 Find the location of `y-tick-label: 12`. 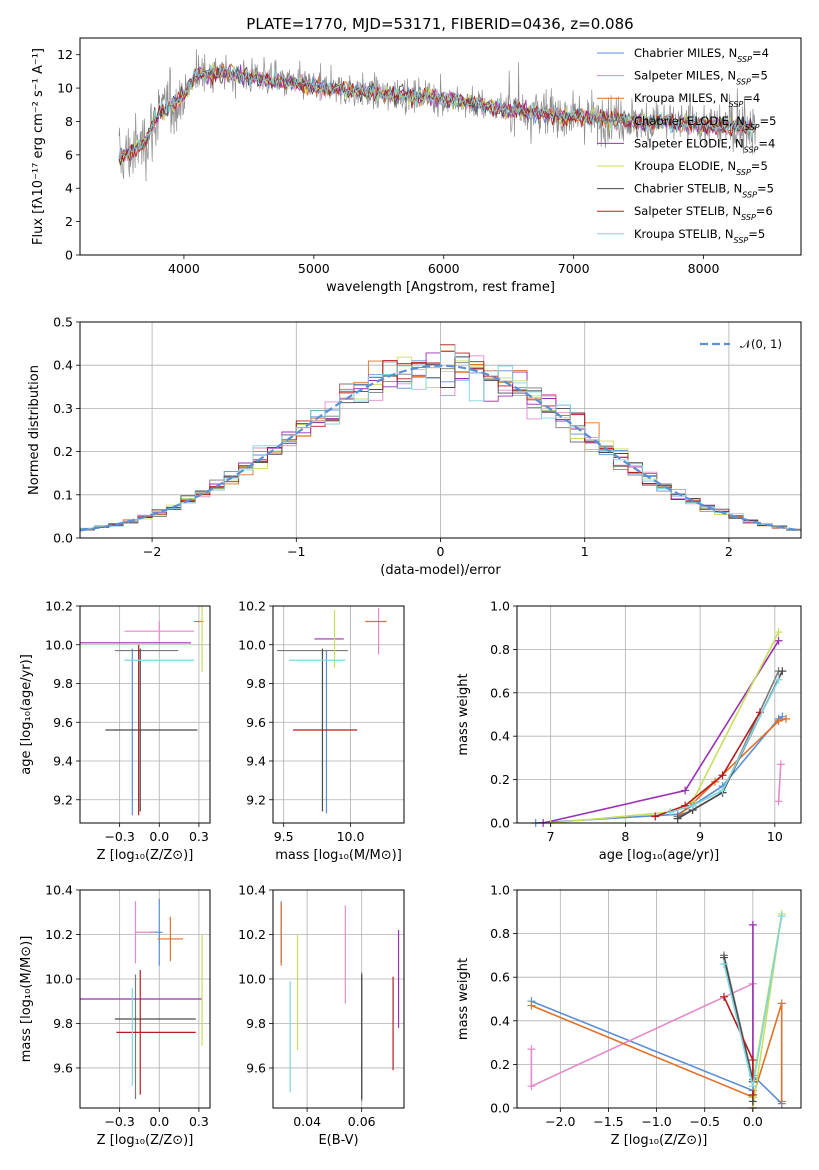

y-tick-label: 12 is located at coordinates (65, 54).